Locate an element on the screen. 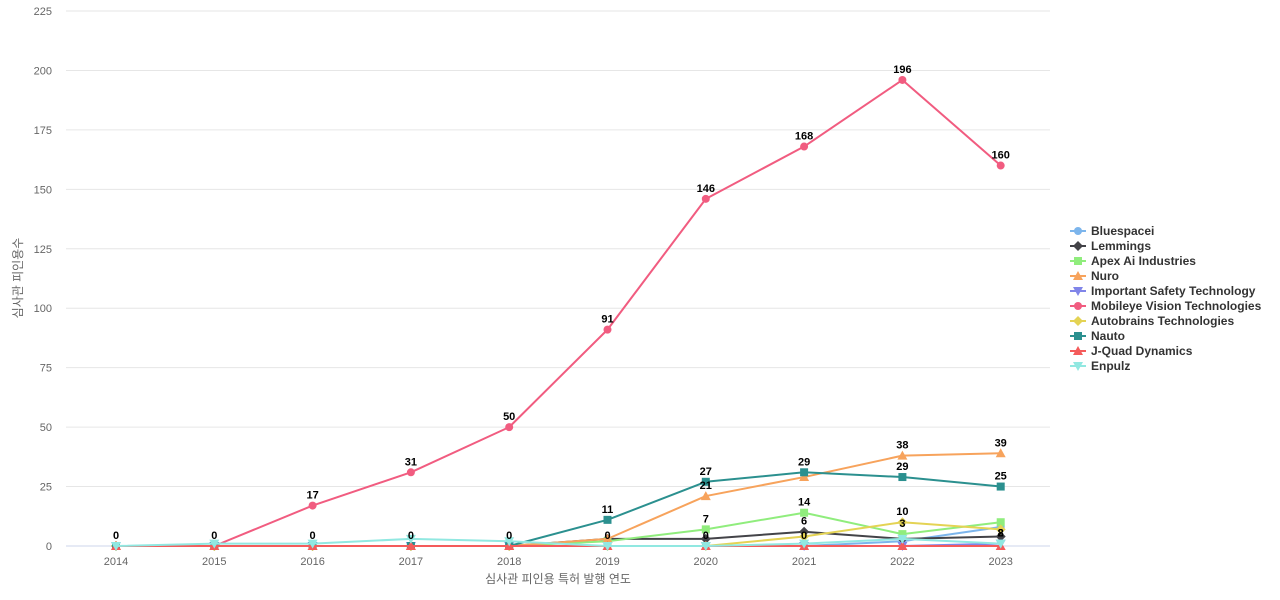 Image resolution: width=1280 pixels, height=600 pixels. legend-label: Mobileye Vision Technologies is located at coordinates (1176, 306).